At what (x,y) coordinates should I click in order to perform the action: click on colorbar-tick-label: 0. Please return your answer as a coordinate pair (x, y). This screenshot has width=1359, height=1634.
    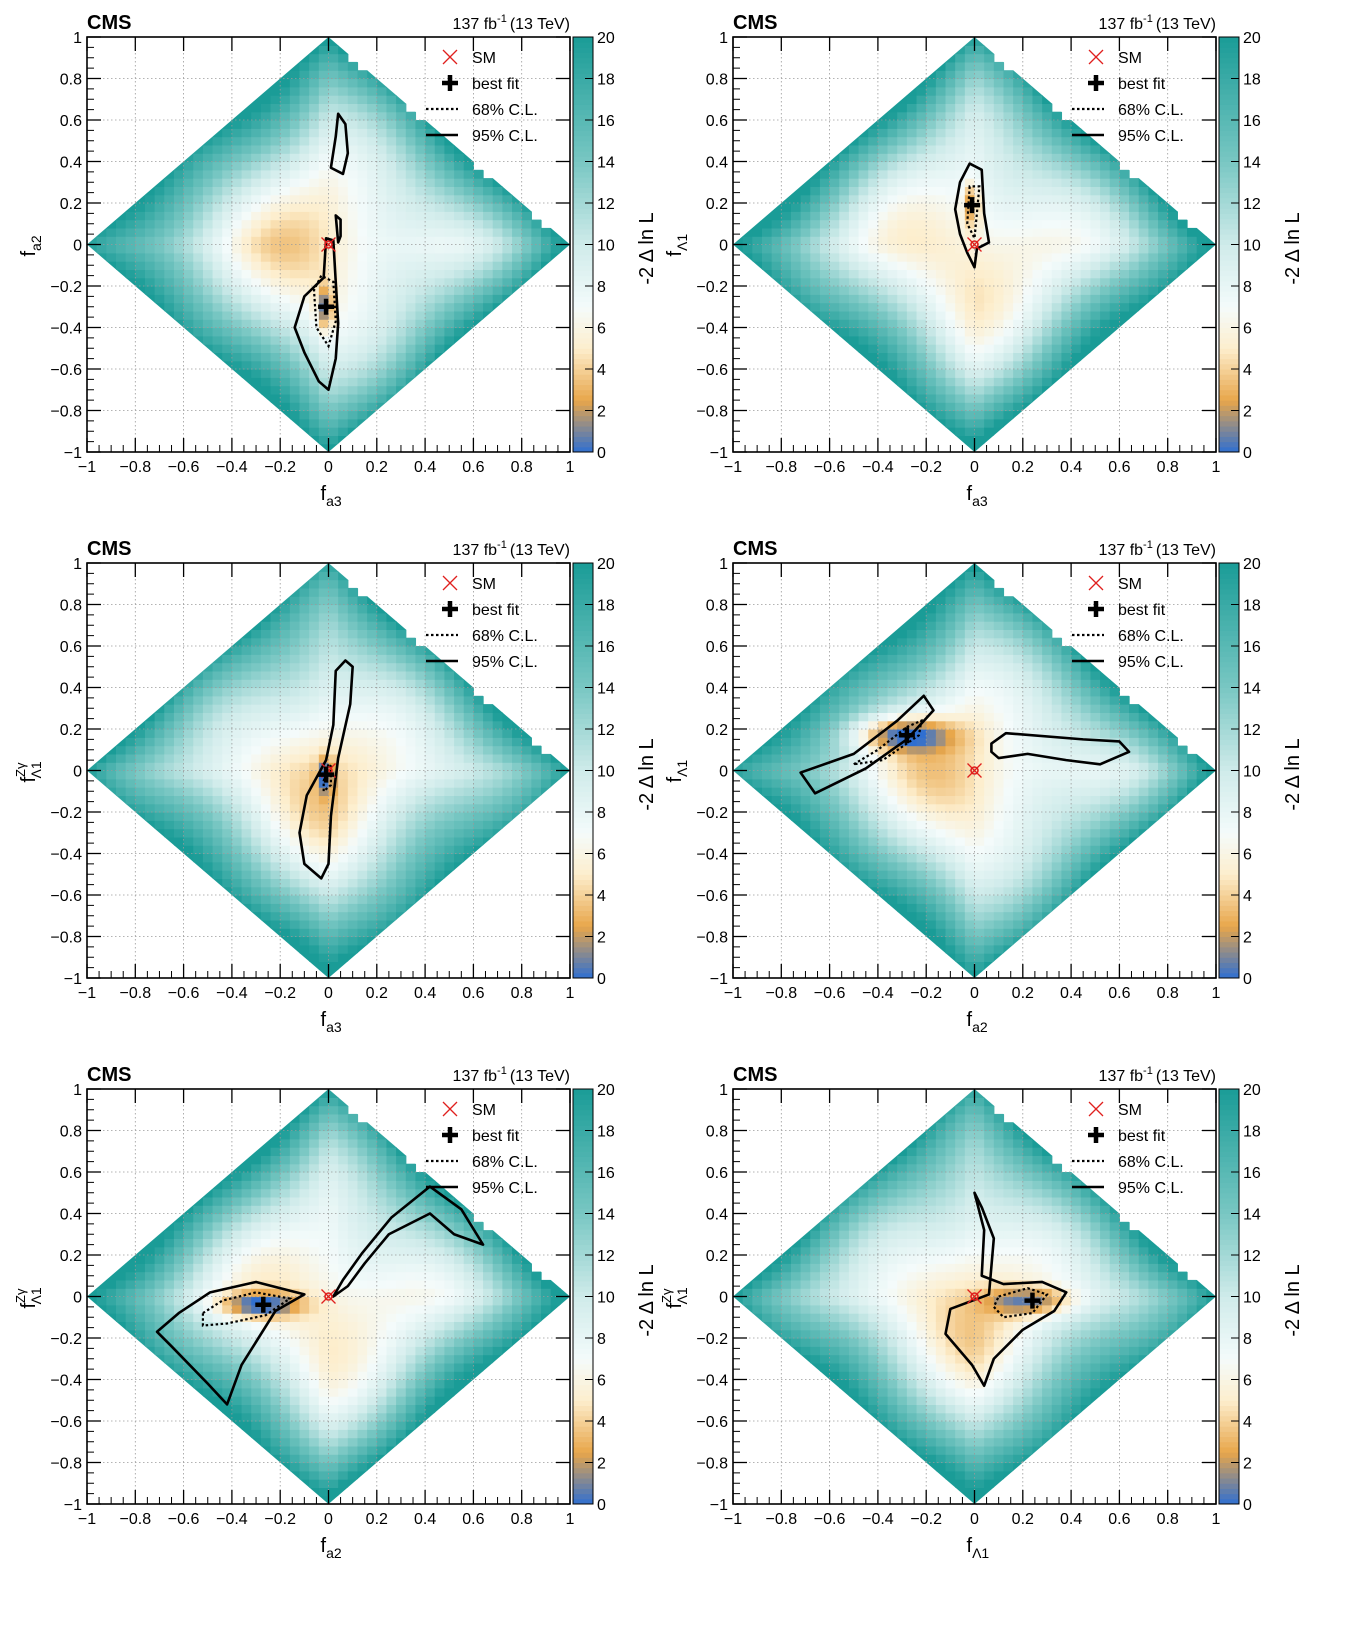
    Looking at the image, I should click on (601, 979).